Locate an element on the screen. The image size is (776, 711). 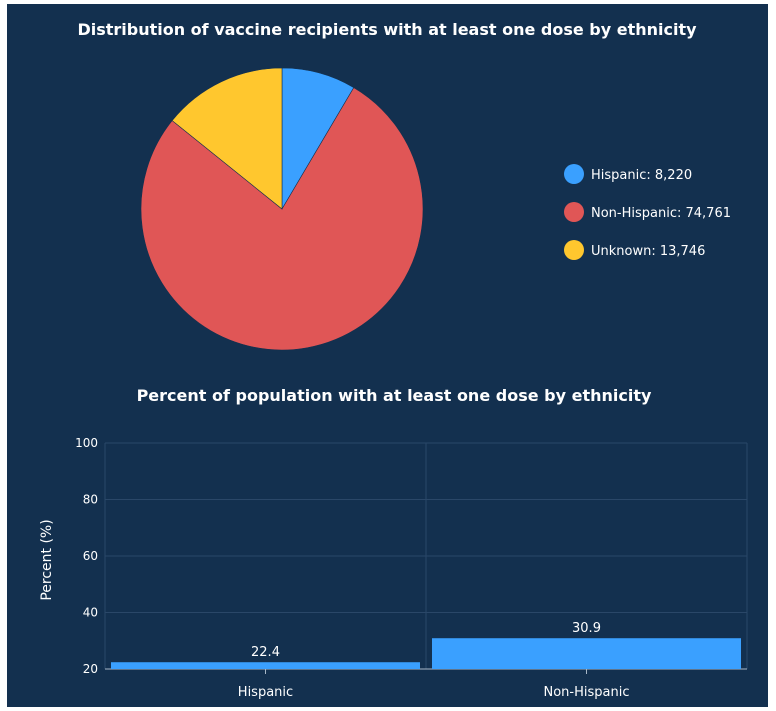
bar-hispanic is located at coordinates (265, 665).